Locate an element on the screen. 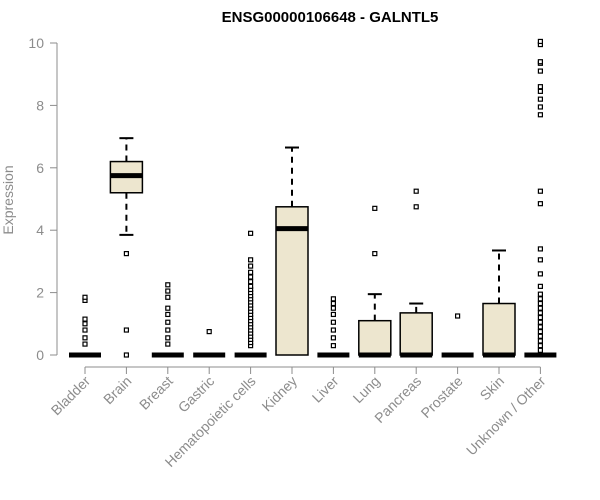  y-tick-label: 4 is located at coordinates (40, 230).